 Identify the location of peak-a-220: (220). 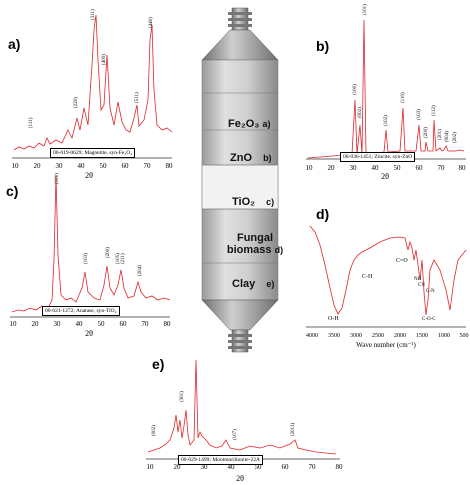
(76, 102).